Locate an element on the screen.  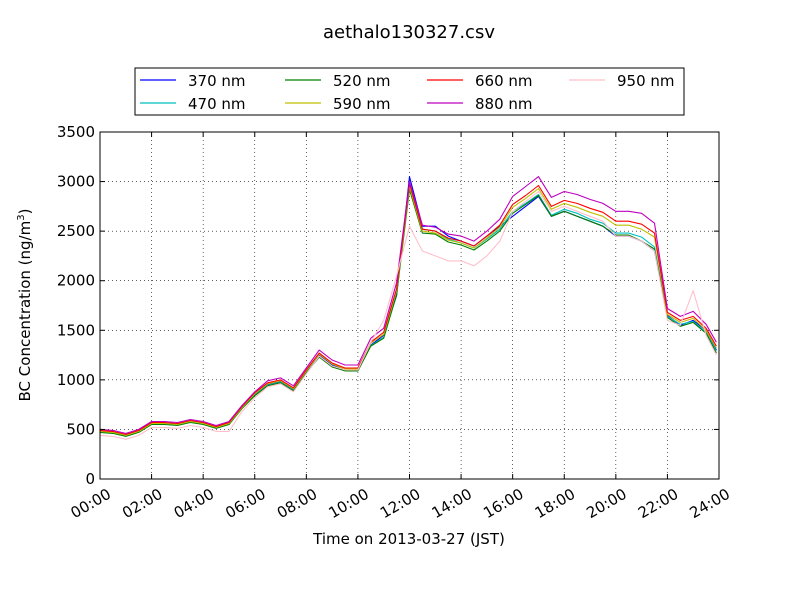
y-tick-label: 3500 is located at coordinates (76, 132).